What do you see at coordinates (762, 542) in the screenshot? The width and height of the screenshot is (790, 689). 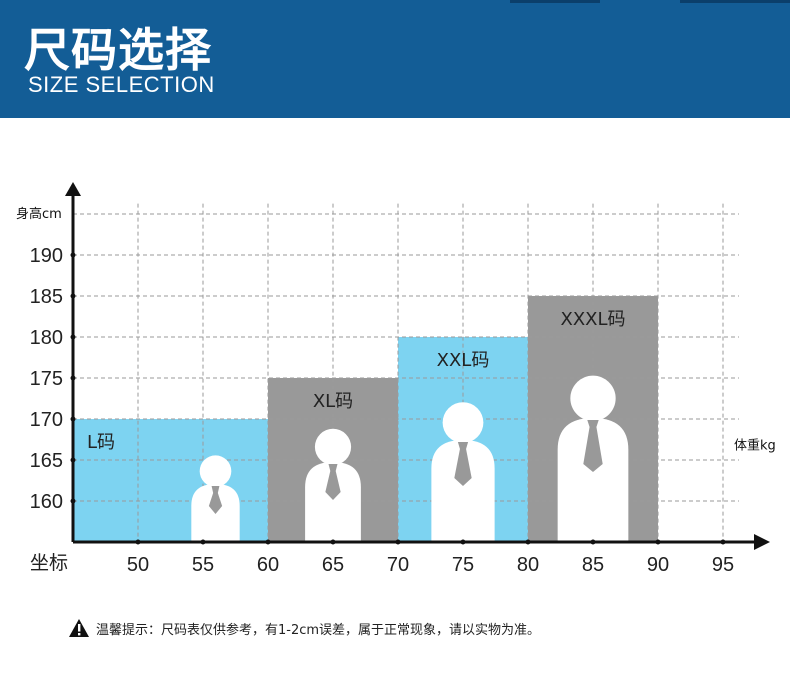 I see `x-axis-arrow` at bounding box center [762, 542].